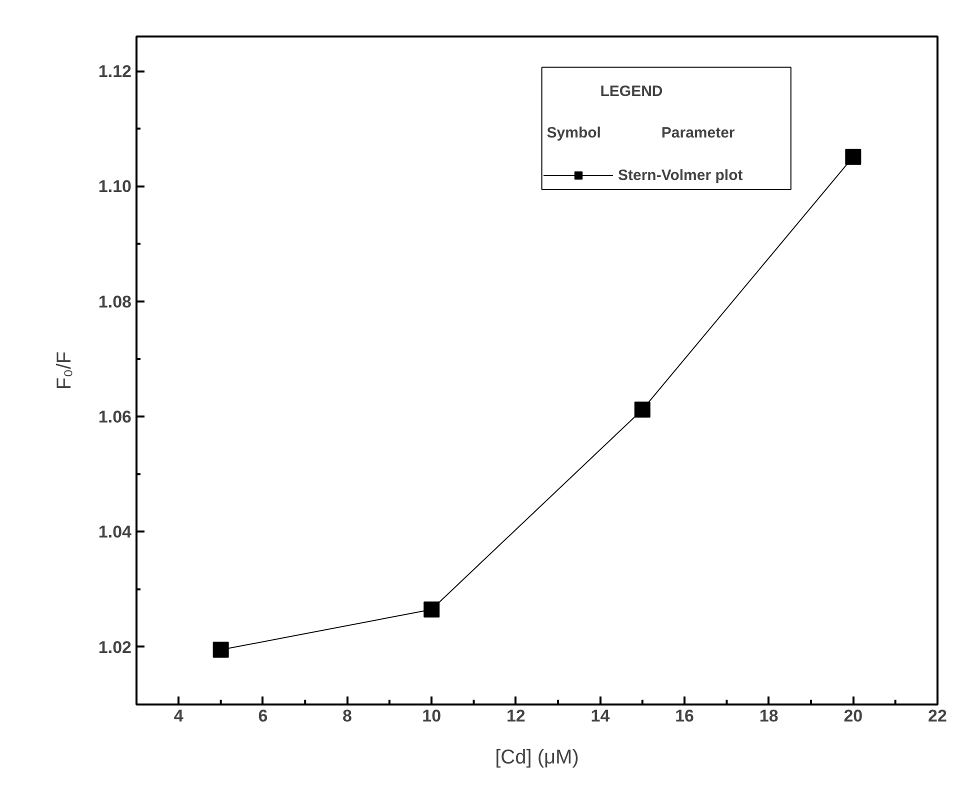 This screenshot has width=953, height=799. Describe the element at coordinates (684, 716) in the screenshot. I see `x-tick-label: 16` at that location.